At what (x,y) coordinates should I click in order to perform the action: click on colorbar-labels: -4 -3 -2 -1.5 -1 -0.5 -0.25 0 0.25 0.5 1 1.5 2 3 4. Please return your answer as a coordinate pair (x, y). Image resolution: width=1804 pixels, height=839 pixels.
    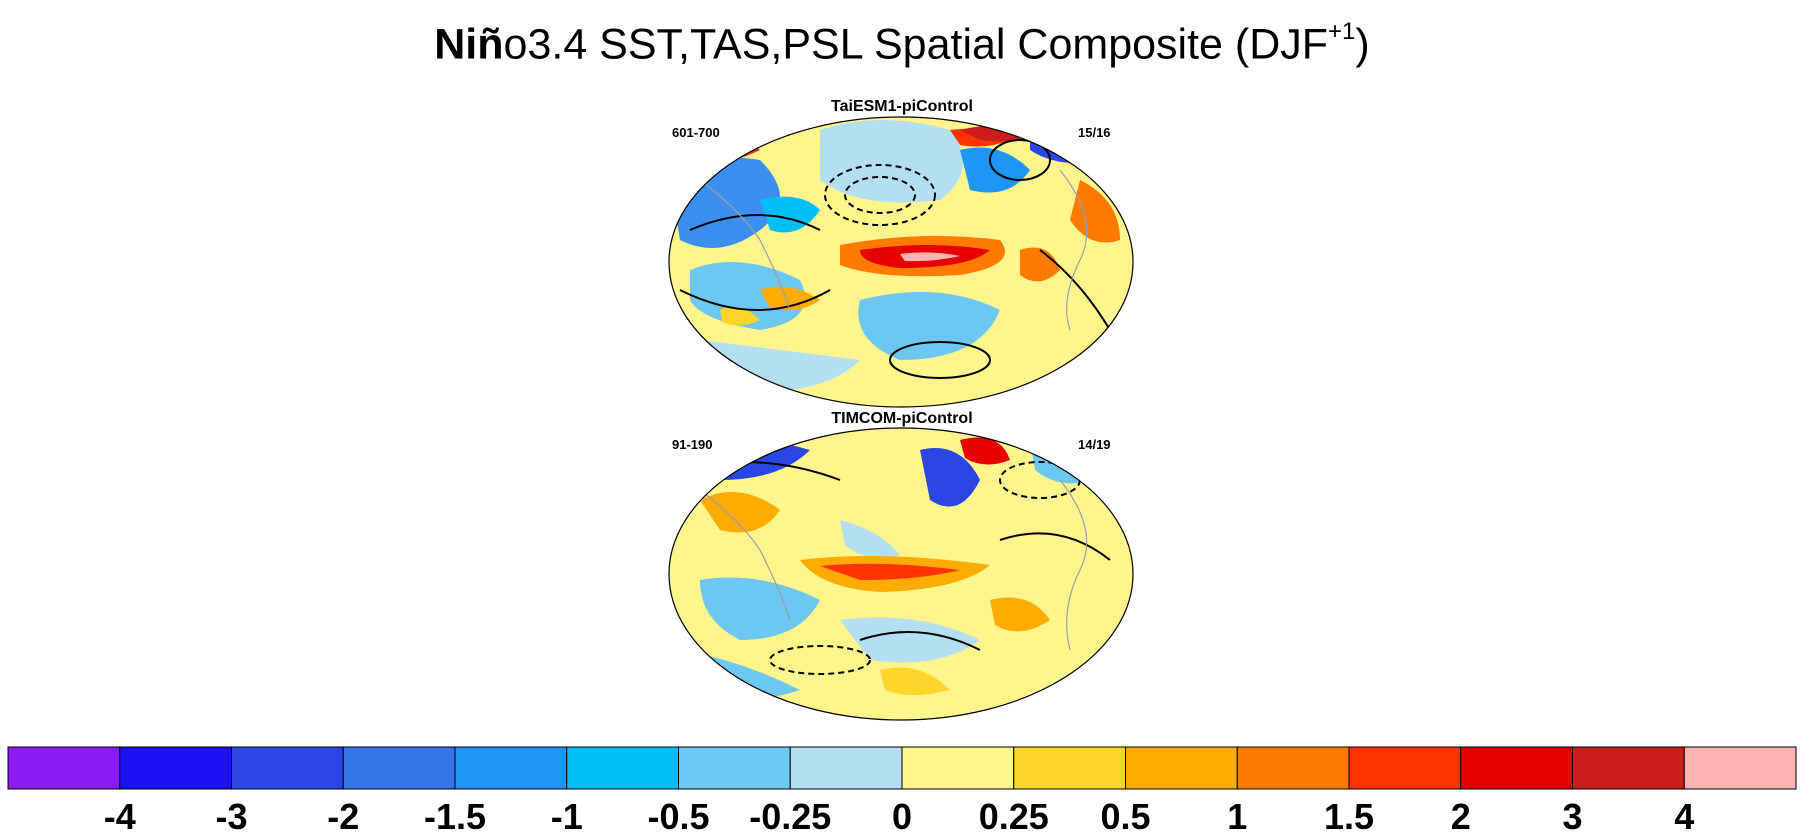
    Looking at the image, I should click on (899, 816).